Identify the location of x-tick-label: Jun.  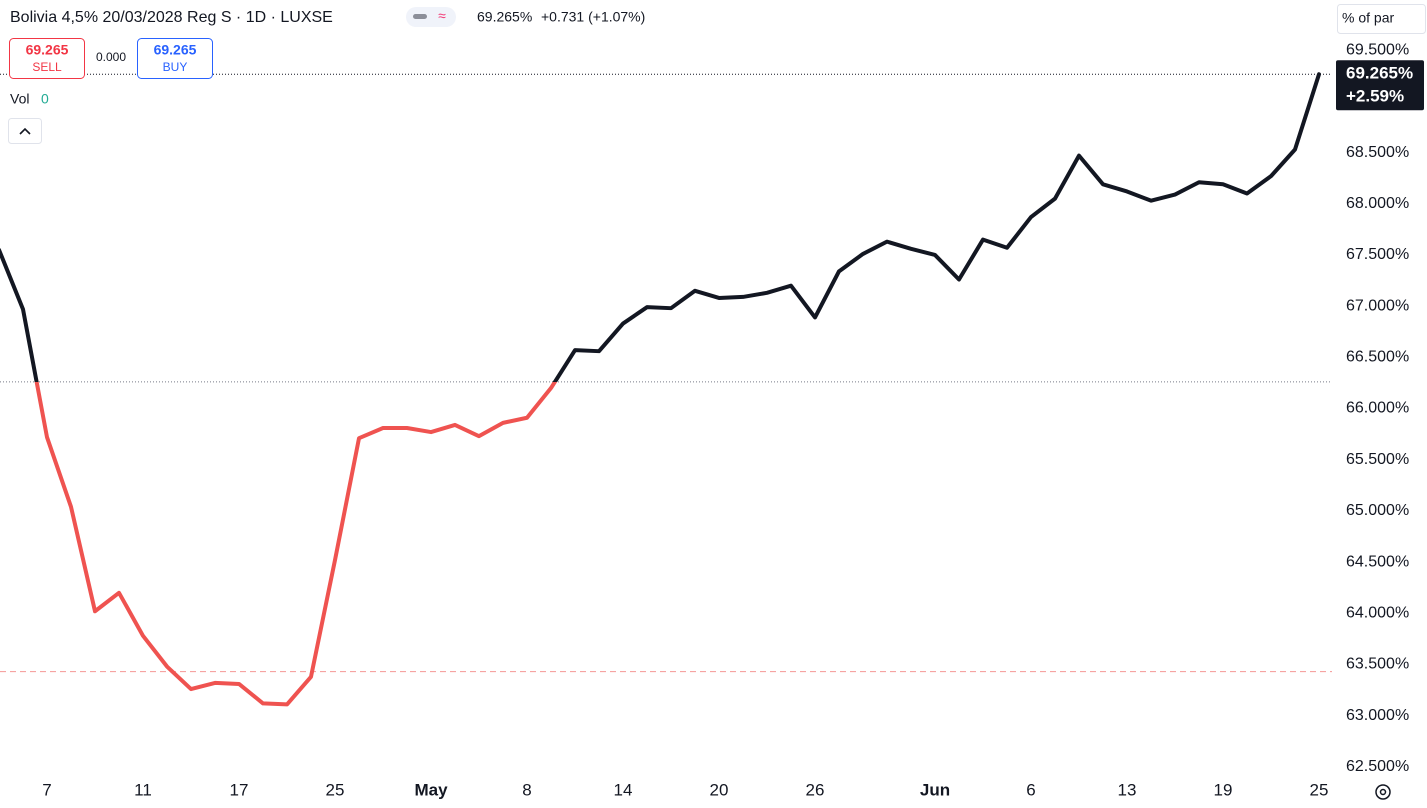
(935, 789).